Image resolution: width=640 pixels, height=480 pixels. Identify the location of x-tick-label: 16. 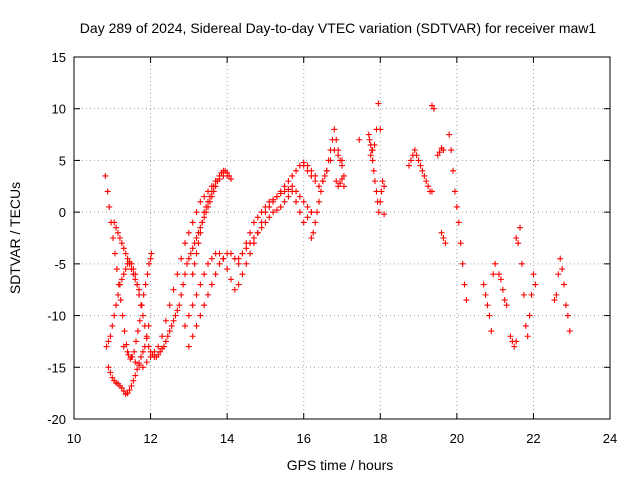
(303, 438).